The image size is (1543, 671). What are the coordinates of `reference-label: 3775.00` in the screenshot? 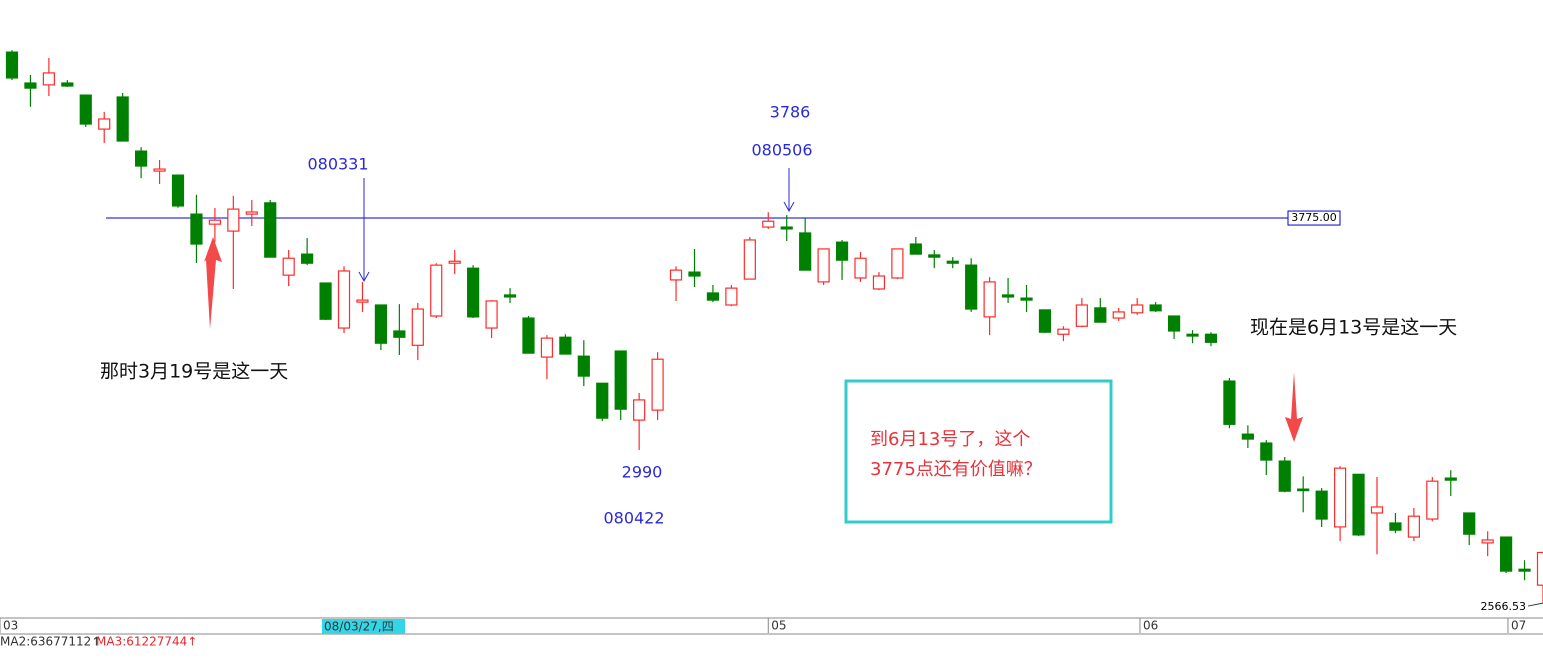 It's located at (1314, 217).